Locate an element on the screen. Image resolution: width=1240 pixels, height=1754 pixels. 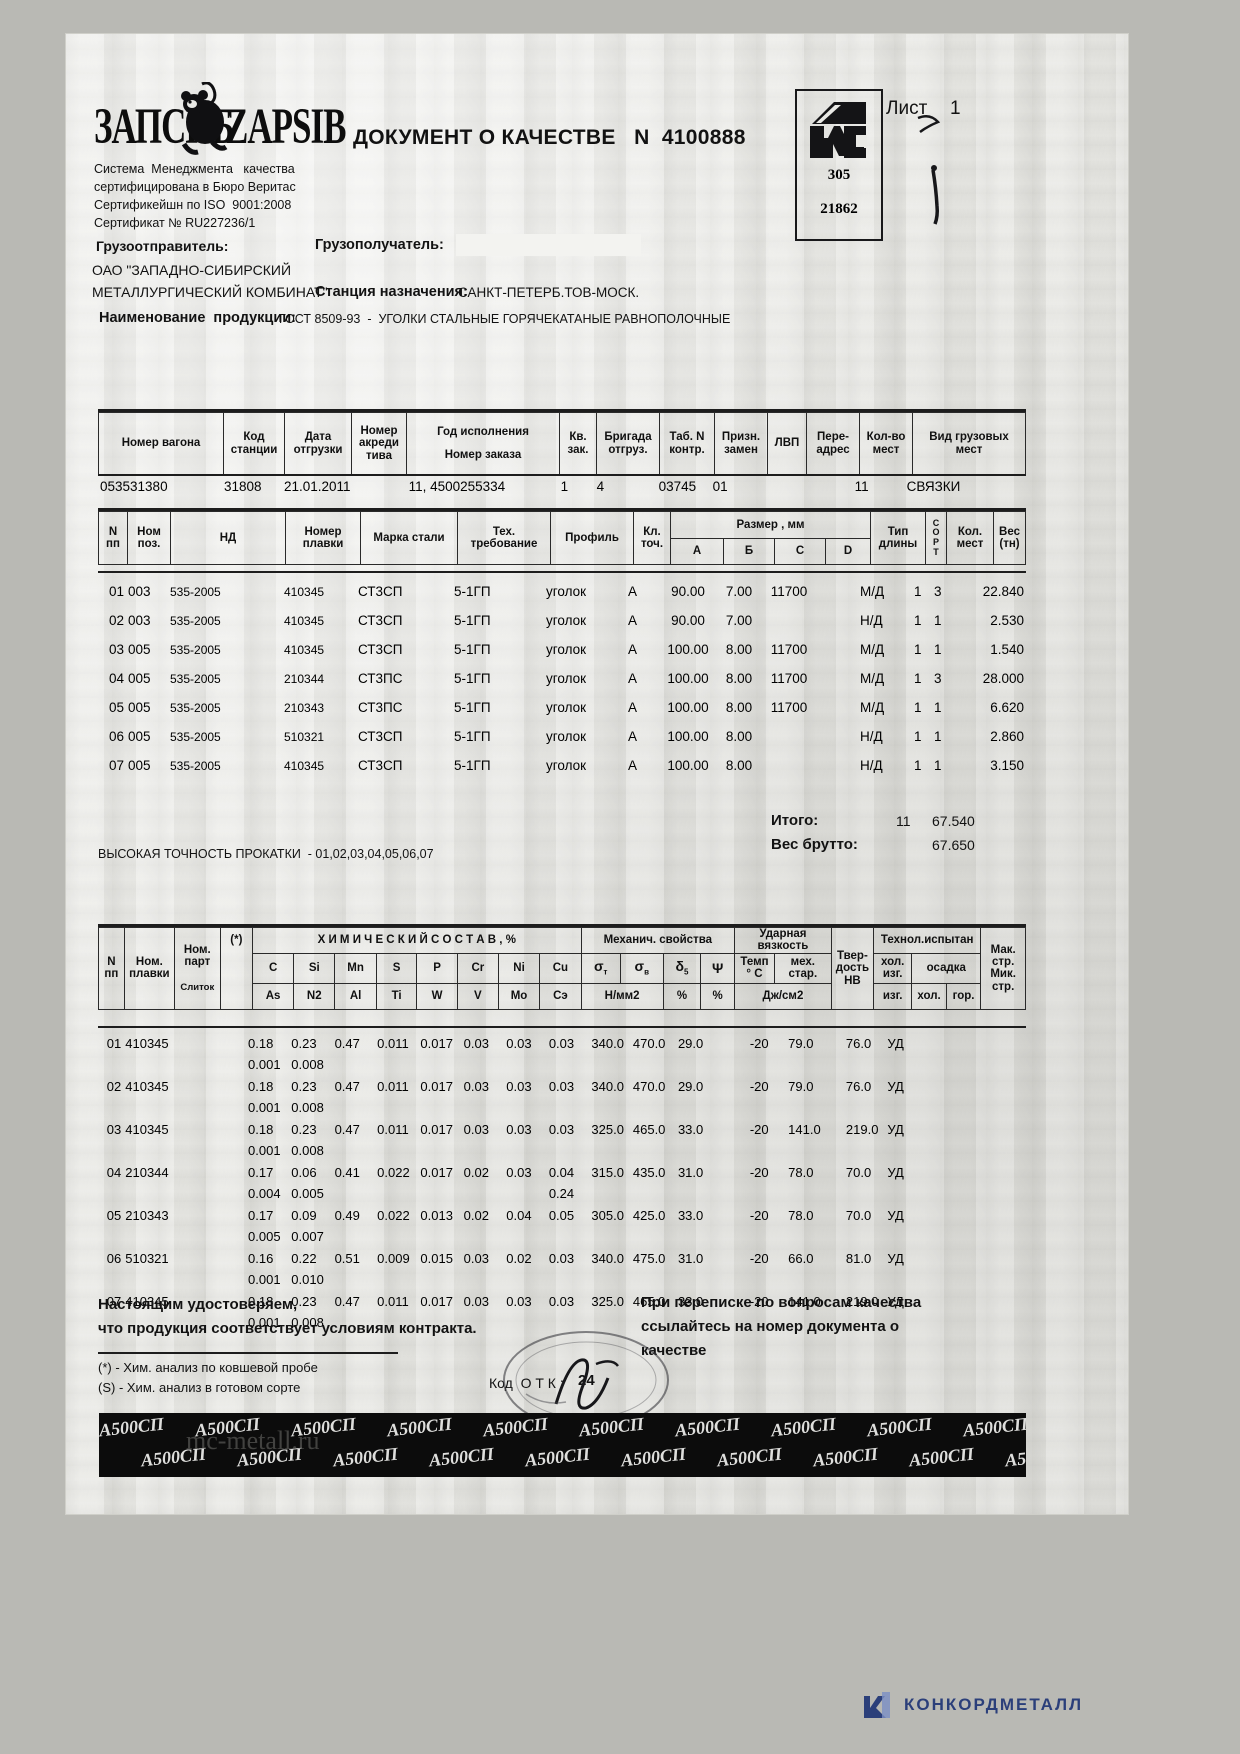
chem-row-si: 0.23 is located at coordinates (304, 1043).